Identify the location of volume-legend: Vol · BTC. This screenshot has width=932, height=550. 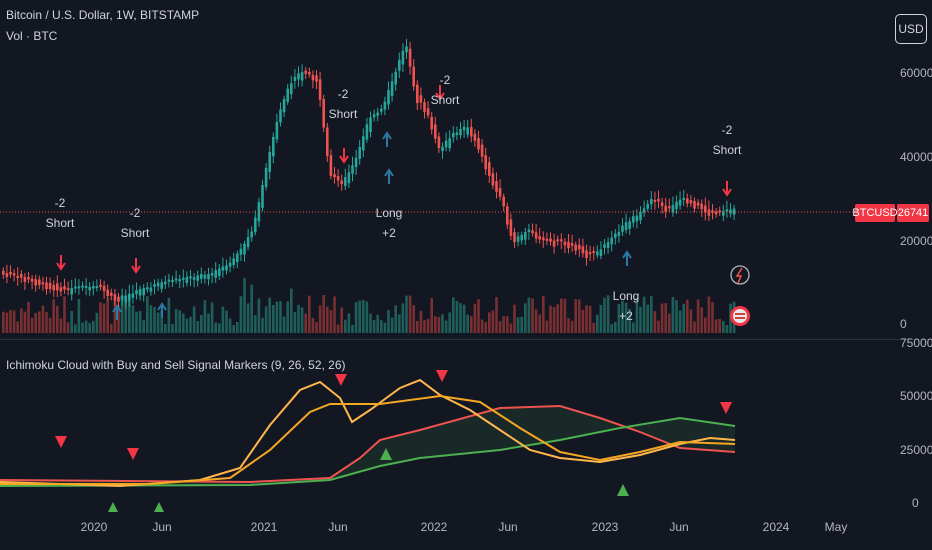
(32, 36).